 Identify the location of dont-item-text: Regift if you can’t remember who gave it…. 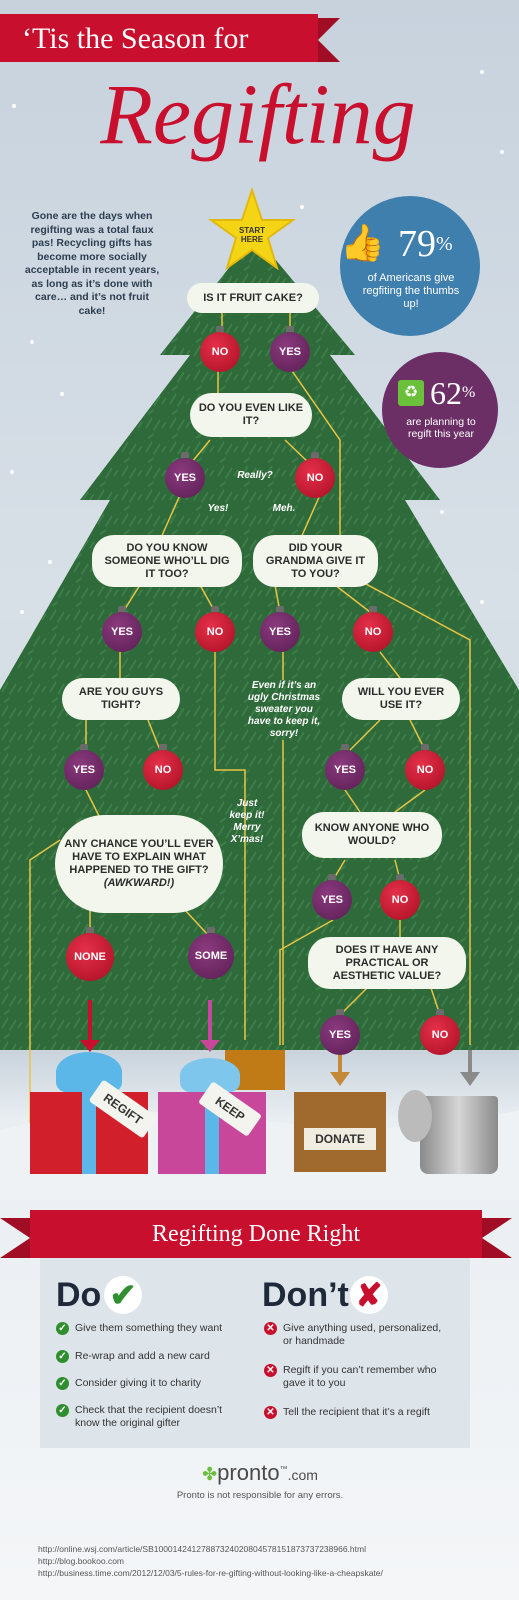
(360, 1376).